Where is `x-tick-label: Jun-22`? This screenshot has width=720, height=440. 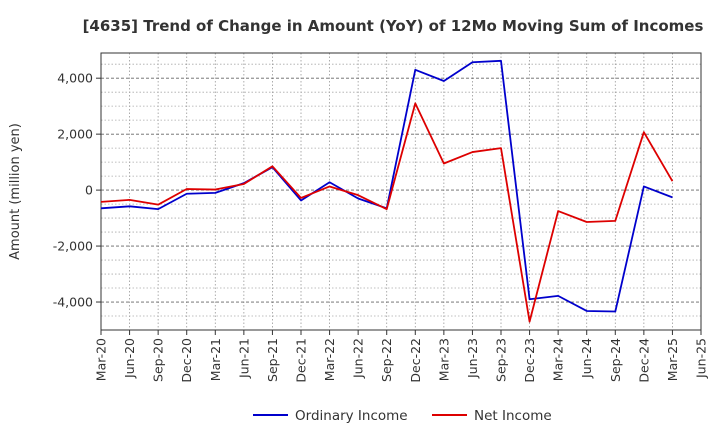 x-tick-label: Jun-22 is located at coordinates (358, 358).